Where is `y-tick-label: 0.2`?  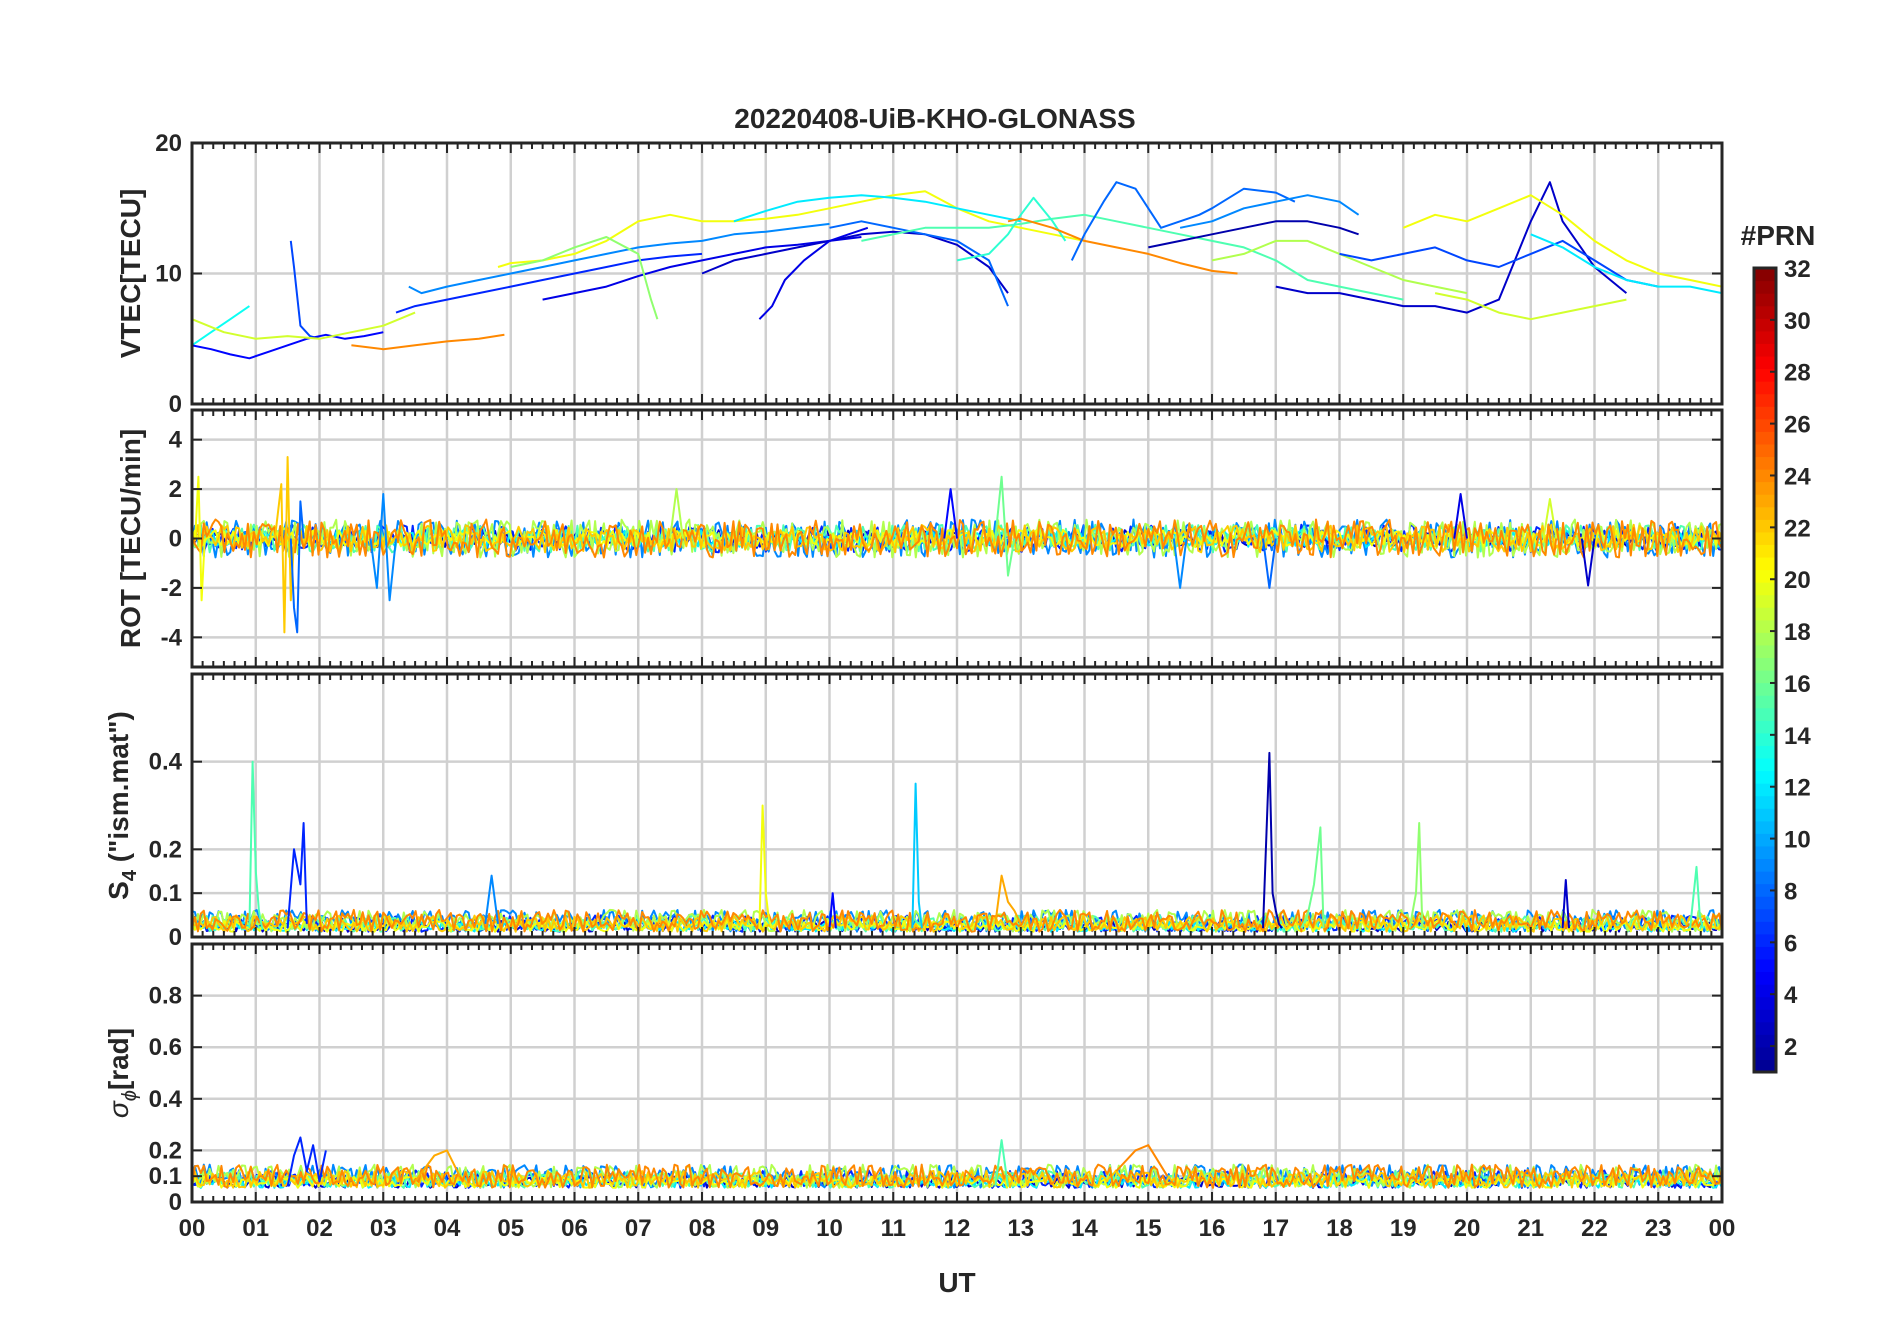 y-tick-label: 0.2 is located at coordinates (165, 1150).